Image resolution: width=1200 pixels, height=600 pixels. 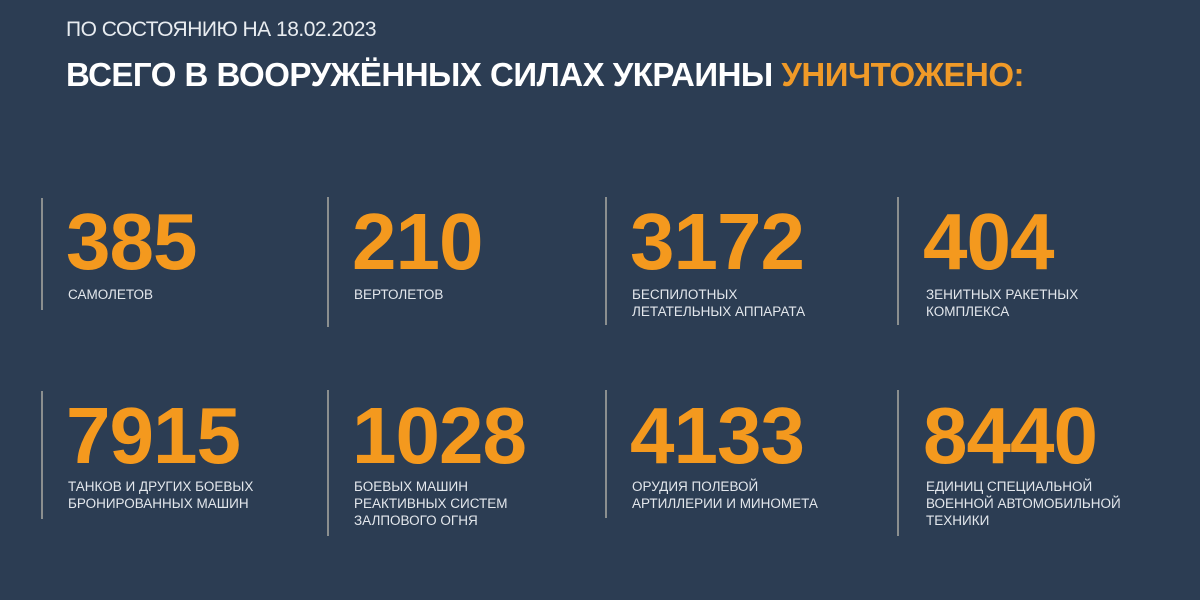 I want to click on date-subtitle: ПО СОСТОЯНИЮ НА 18.02.2023, so click(x=221, y=29).